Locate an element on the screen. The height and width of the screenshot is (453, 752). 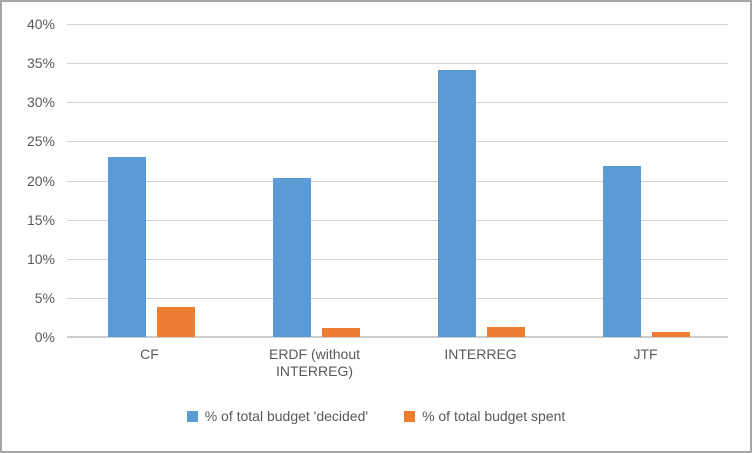
gridline-25% is located at coordinates (397, 142).